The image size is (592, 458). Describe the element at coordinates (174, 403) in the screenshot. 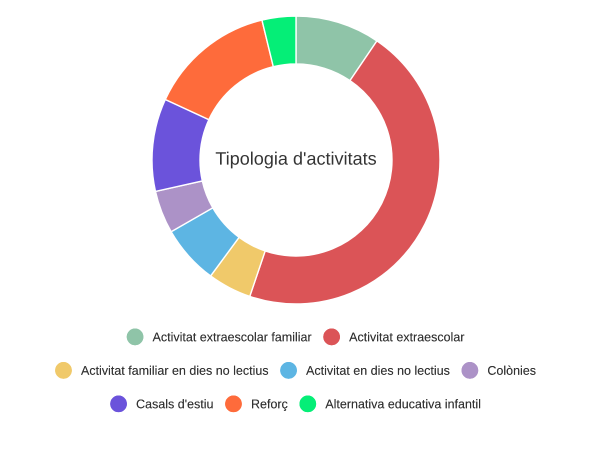

I see `legend-label: Casals d'estiu` at that location.